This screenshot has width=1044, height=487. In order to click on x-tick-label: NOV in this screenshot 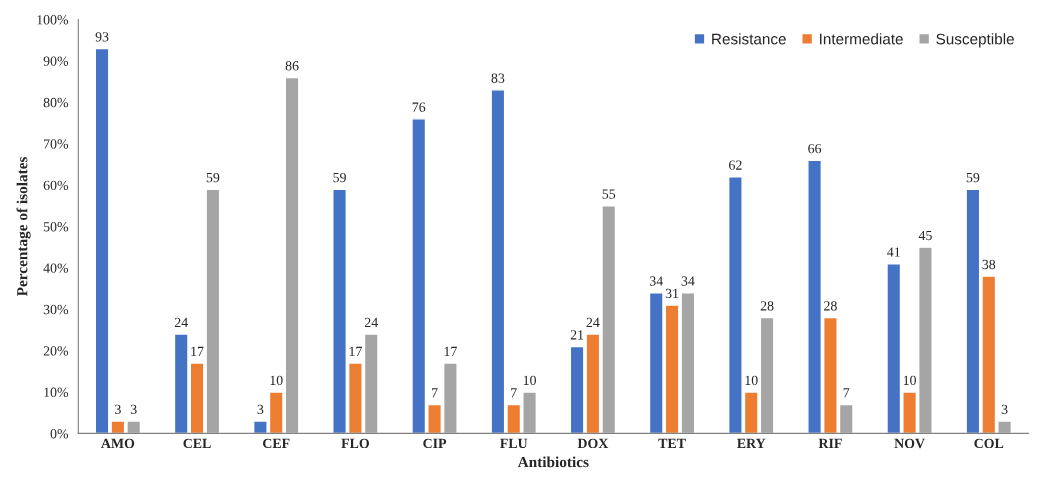, I will do `click(909, 443)`.